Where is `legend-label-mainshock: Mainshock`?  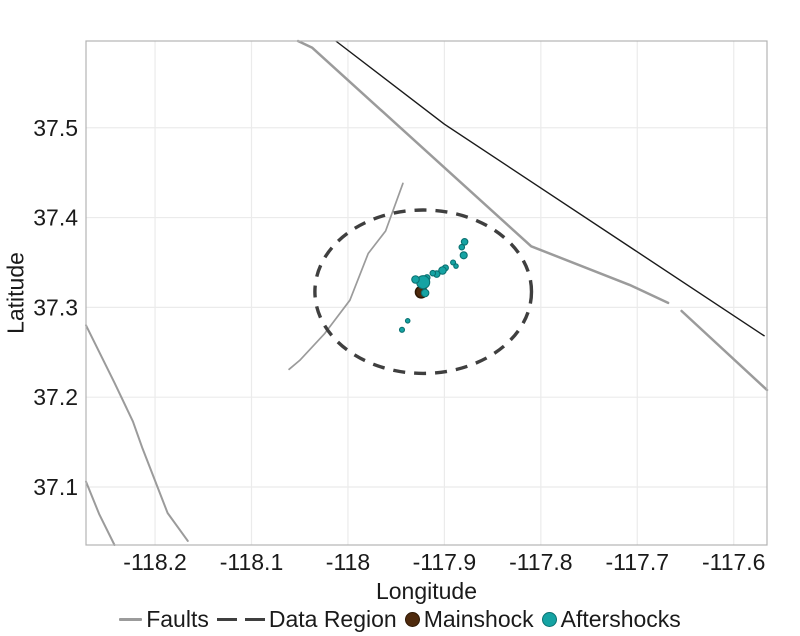 legend-label-mainshock: Mainshock is located at coordinates (478, 619).